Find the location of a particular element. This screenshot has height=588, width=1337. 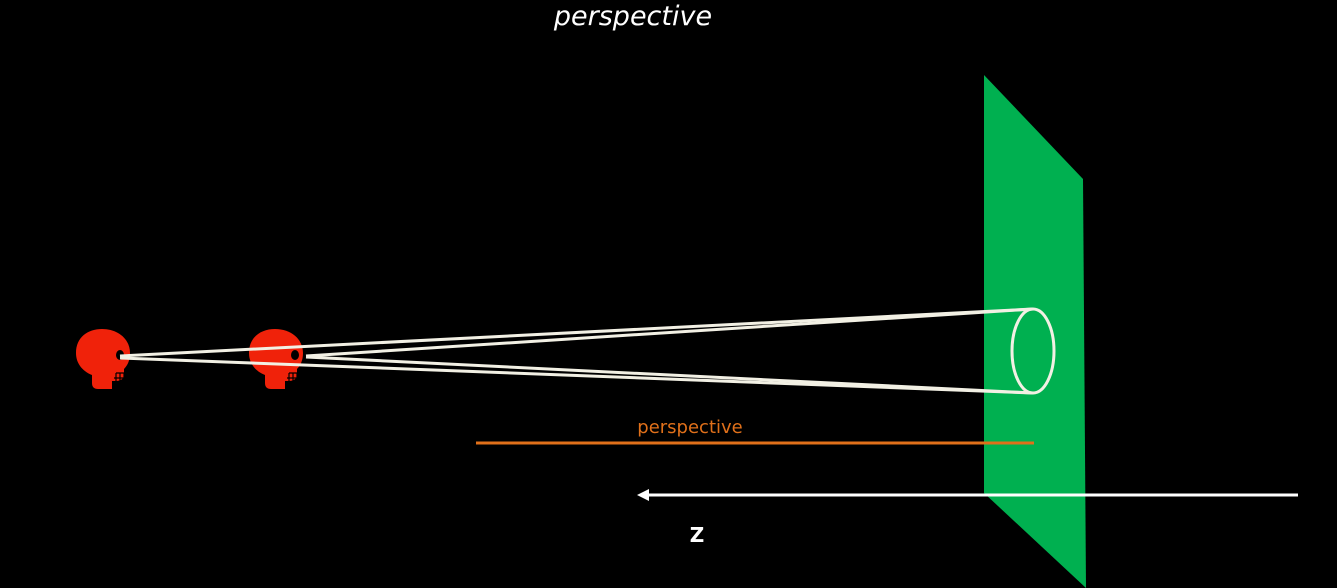

diagram-title: perspective is located at coordinates (632, 16).